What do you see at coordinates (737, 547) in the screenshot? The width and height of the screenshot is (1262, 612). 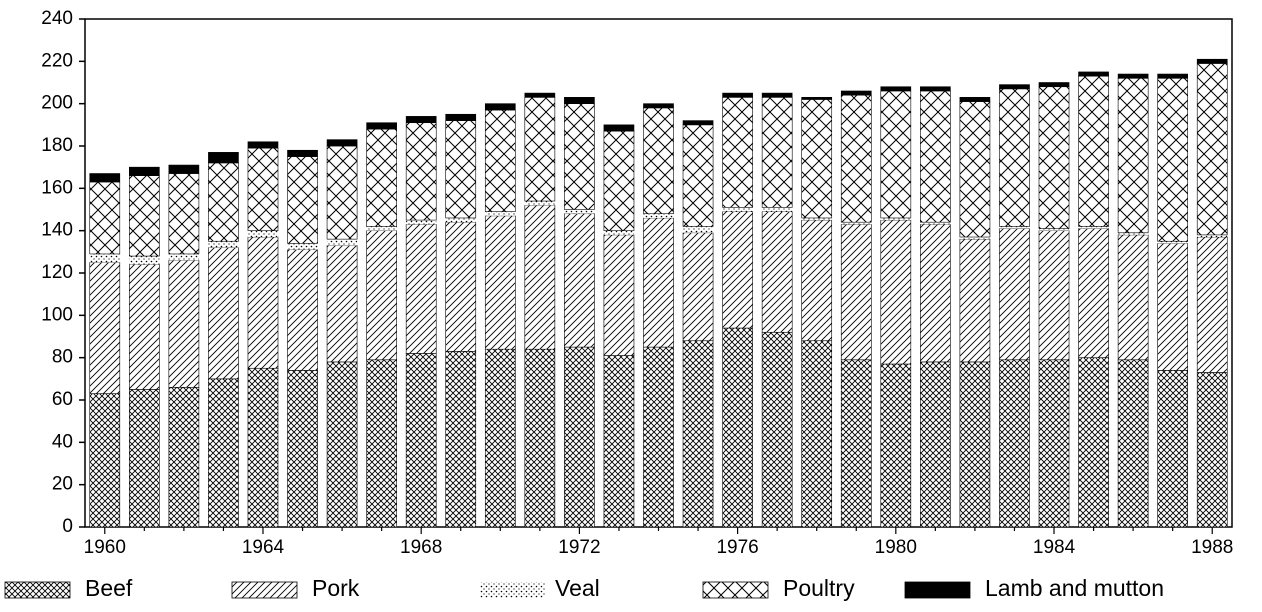 I see `x-tick-label: 1976` at bounding box center [737, 547].